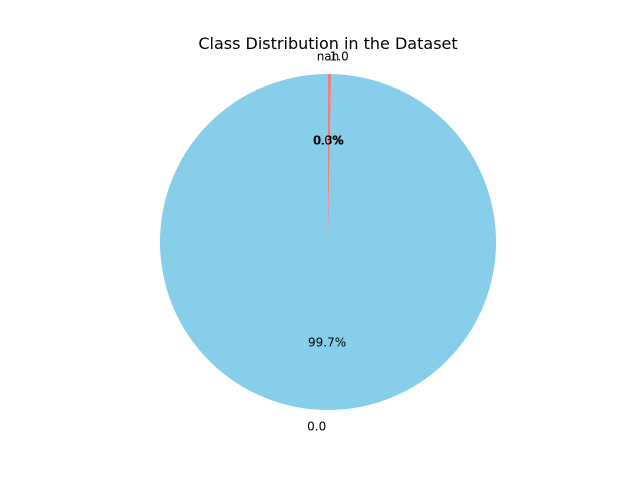 The height and width of the screenshot is (480, 640). Describe the element at coordinates (327, 43) in the screenshot. I see `chart-title: Class Distribution in the Dataset` at that location.